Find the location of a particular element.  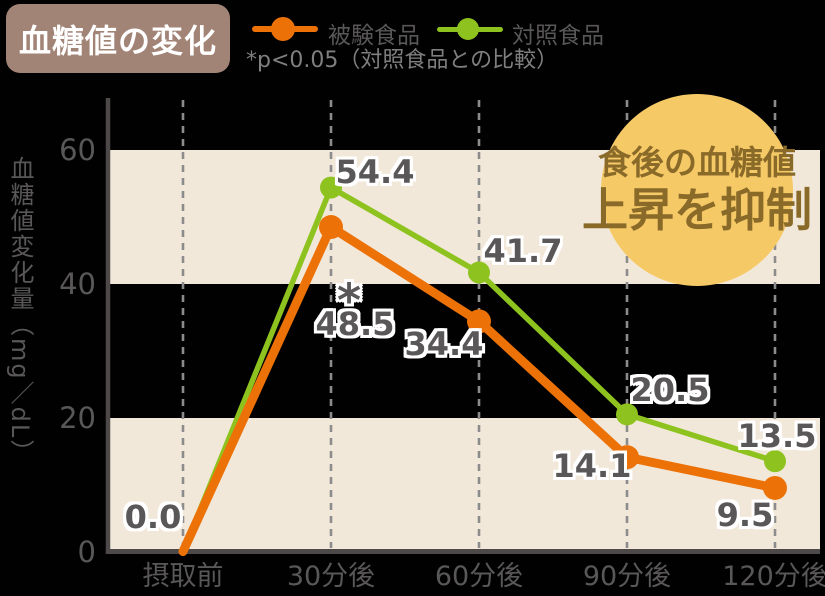

annotation-text-line2: 上昇を抑制 is located at coordinates (697, 210).